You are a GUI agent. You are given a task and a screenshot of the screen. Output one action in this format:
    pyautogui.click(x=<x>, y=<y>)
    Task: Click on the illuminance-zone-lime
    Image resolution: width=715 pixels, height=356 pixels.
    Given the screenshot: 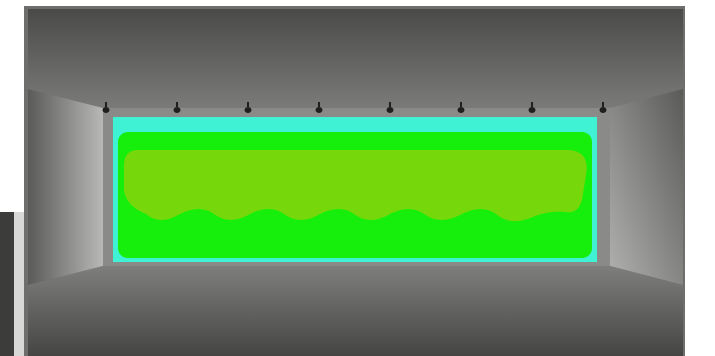 What is the action you would take?
    pyautogui.click(x=355, y=186)
    